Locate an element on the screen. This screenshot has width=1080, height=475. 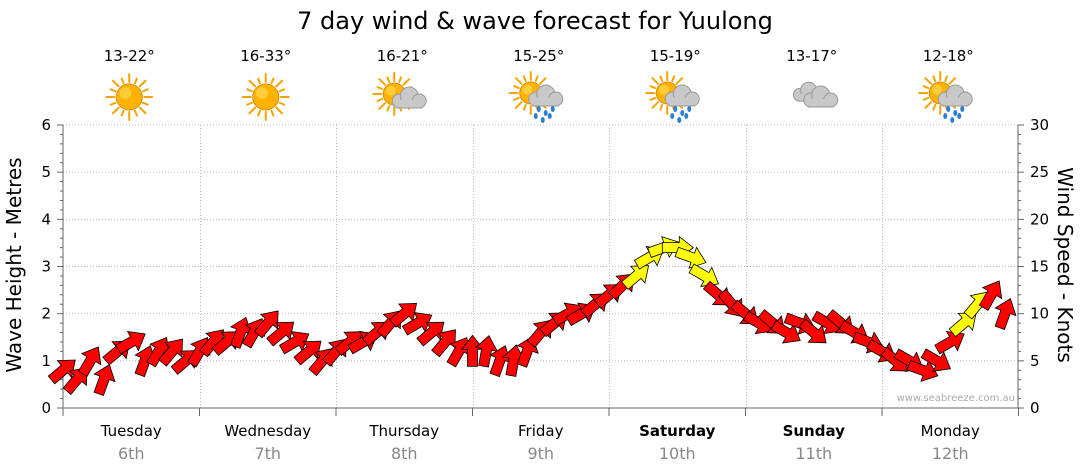
day-date-label: 11th is located at coordinates (813, 453).